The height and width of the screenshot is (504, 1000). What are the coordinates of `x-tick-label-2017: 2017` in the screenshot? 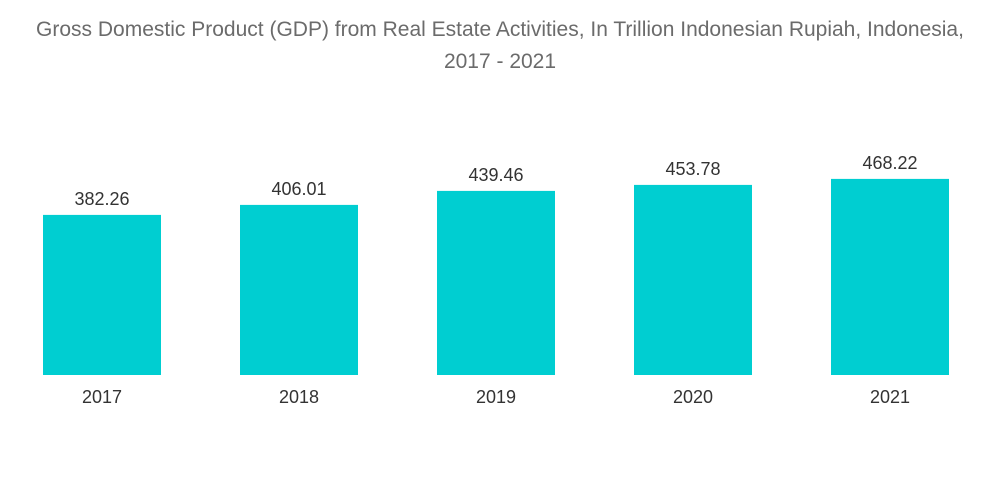 It's located at (102, 397).